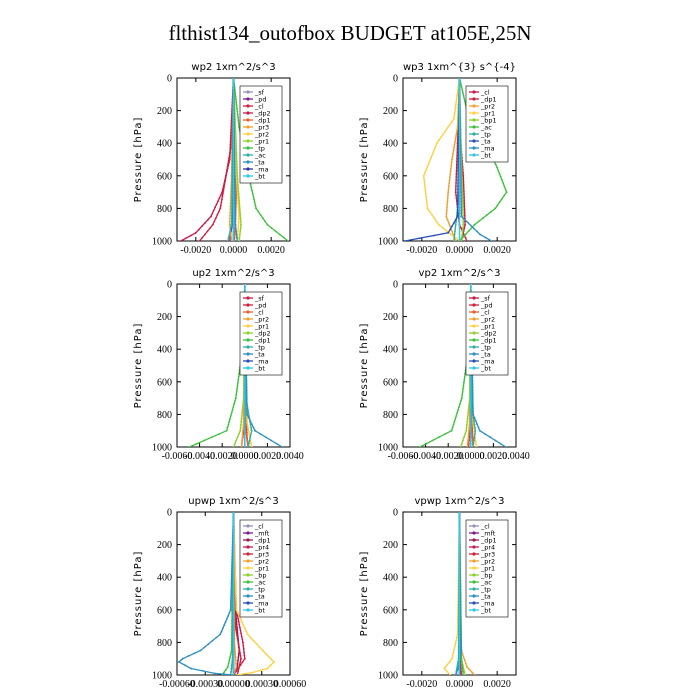 The image size is (700, 700). What do you see at coordinates (459, 501) in the screenshot?
I see `panel-title: vpwp 1xm^2/s^3` at bounding box center [459, 501].